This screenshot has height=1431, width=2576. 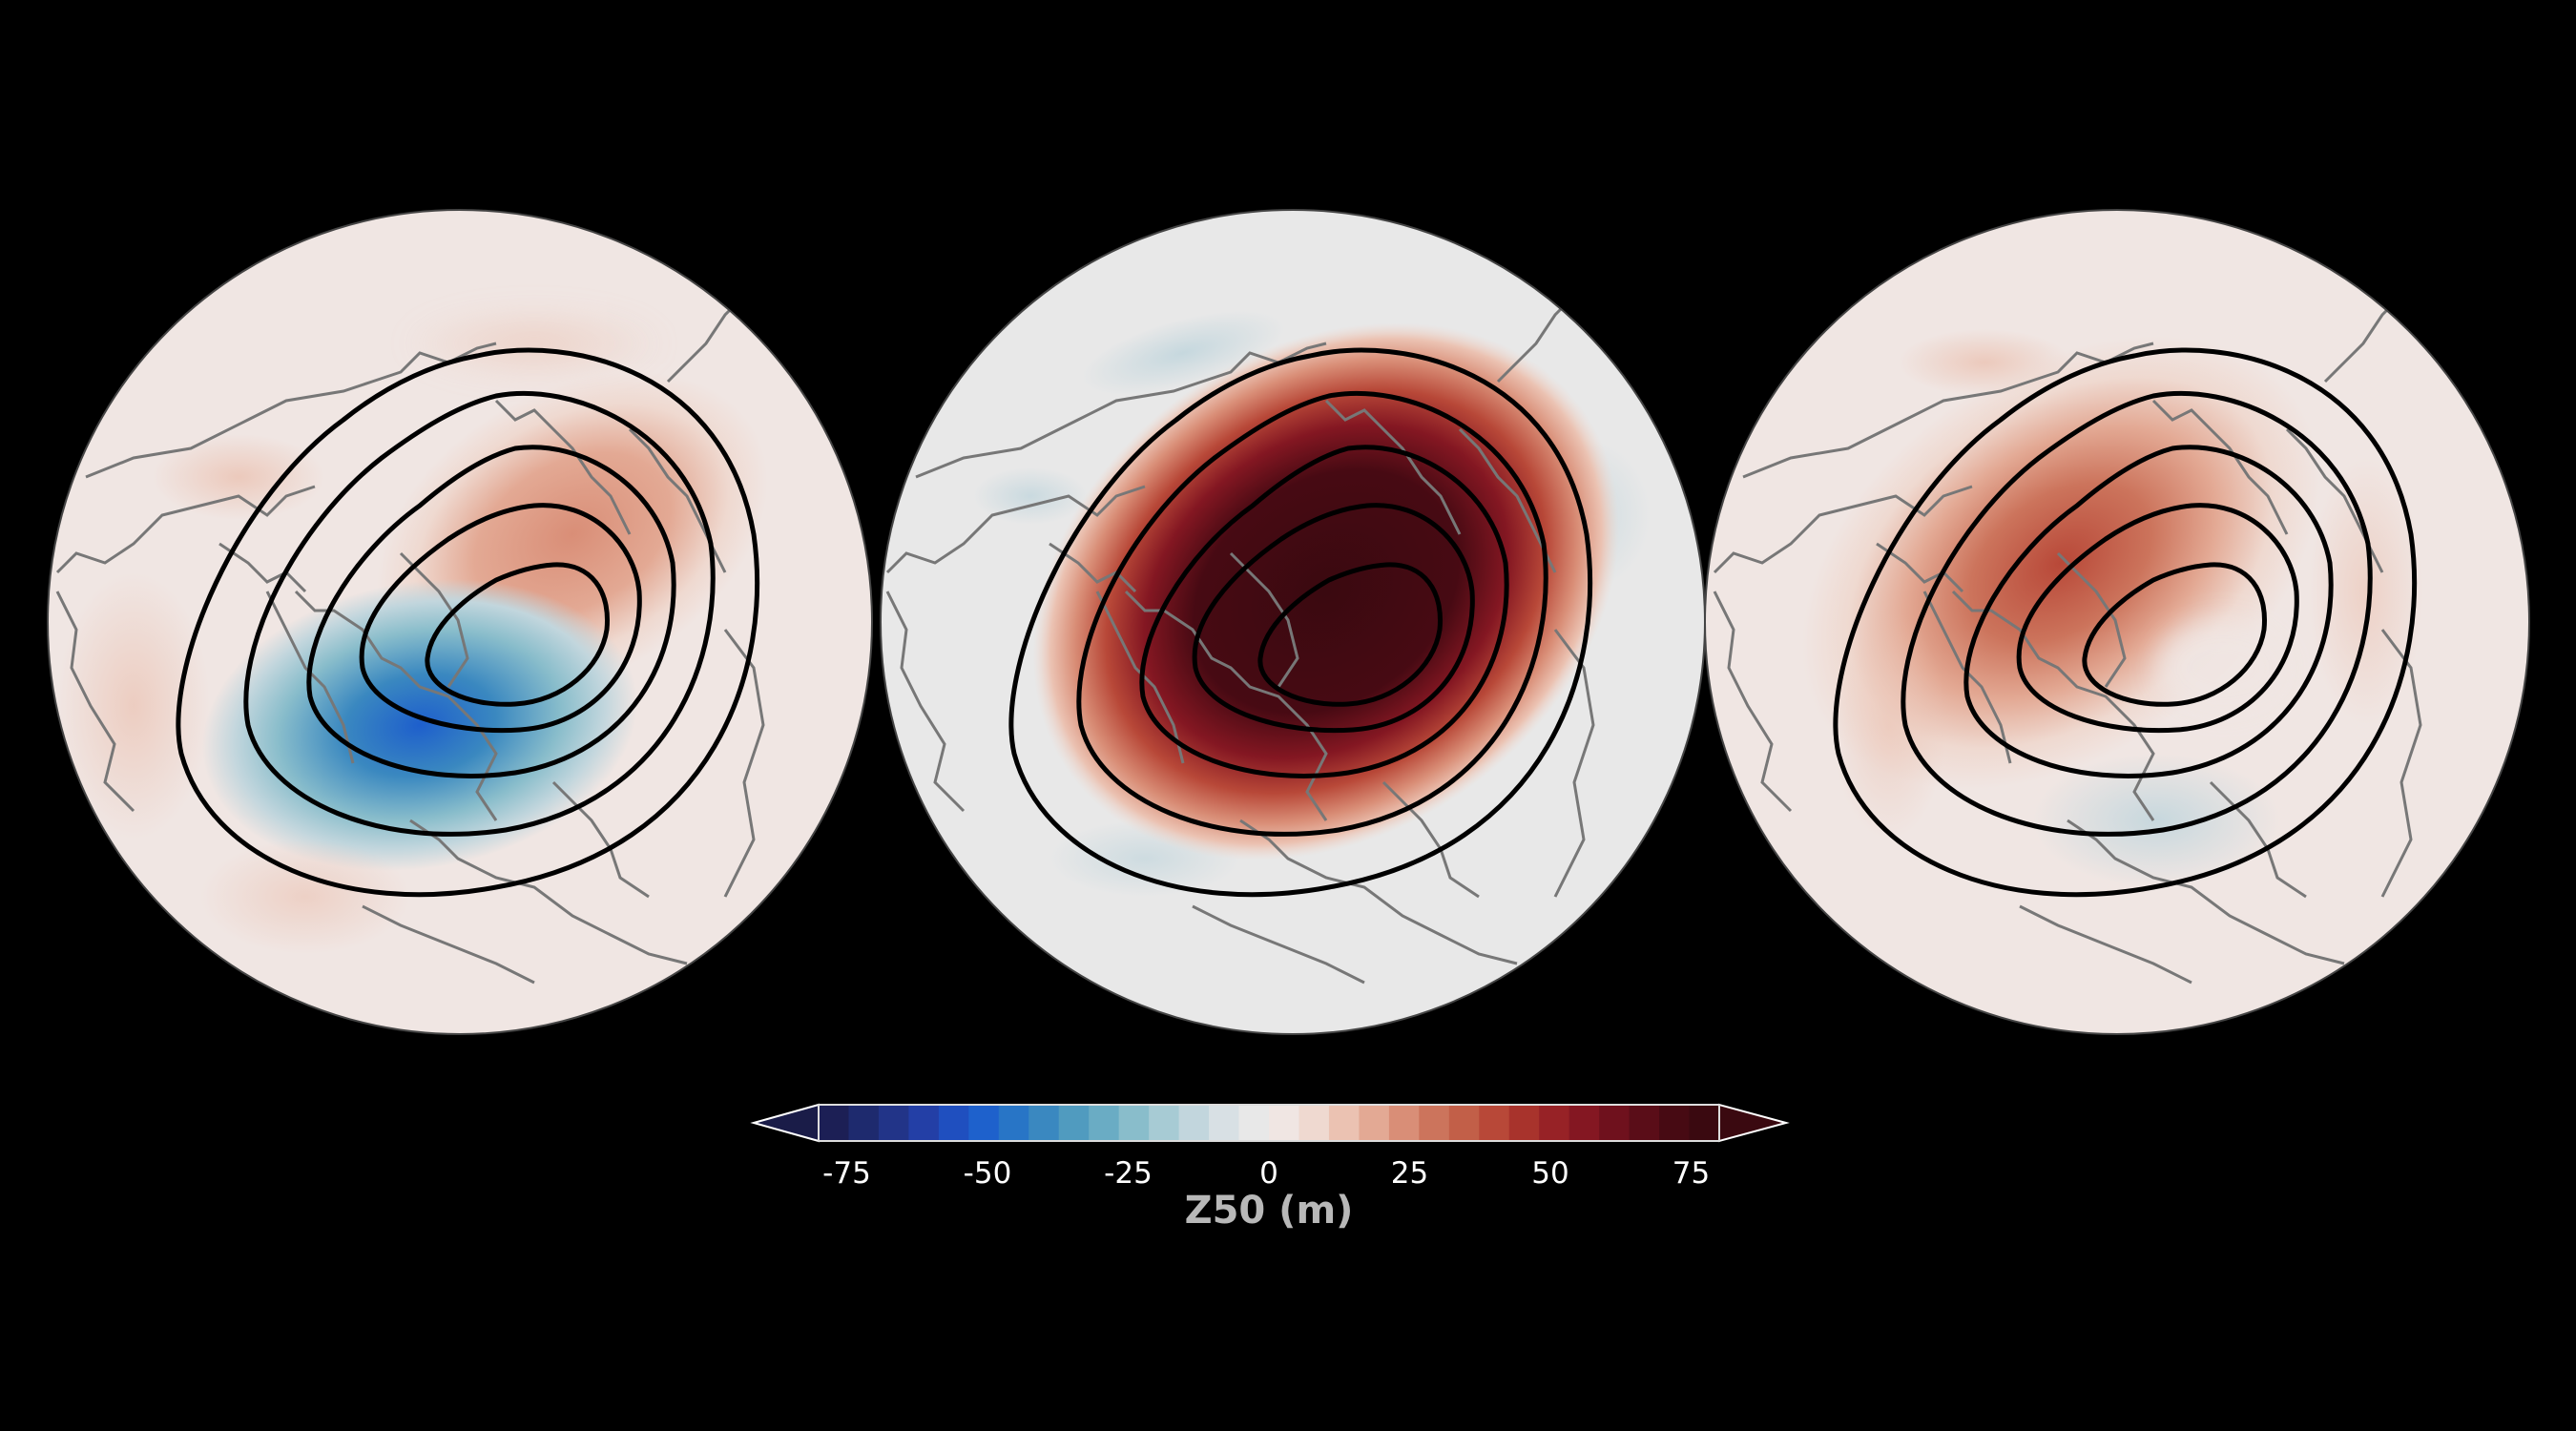 I want to click on colorbar-frame, so click(x=1269, y=1123).